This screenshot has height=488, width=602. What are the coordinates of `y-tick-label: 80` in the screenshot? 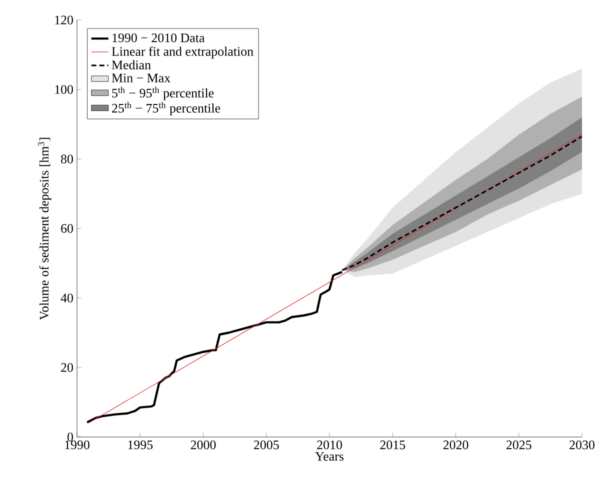 It's located at (67, 159).